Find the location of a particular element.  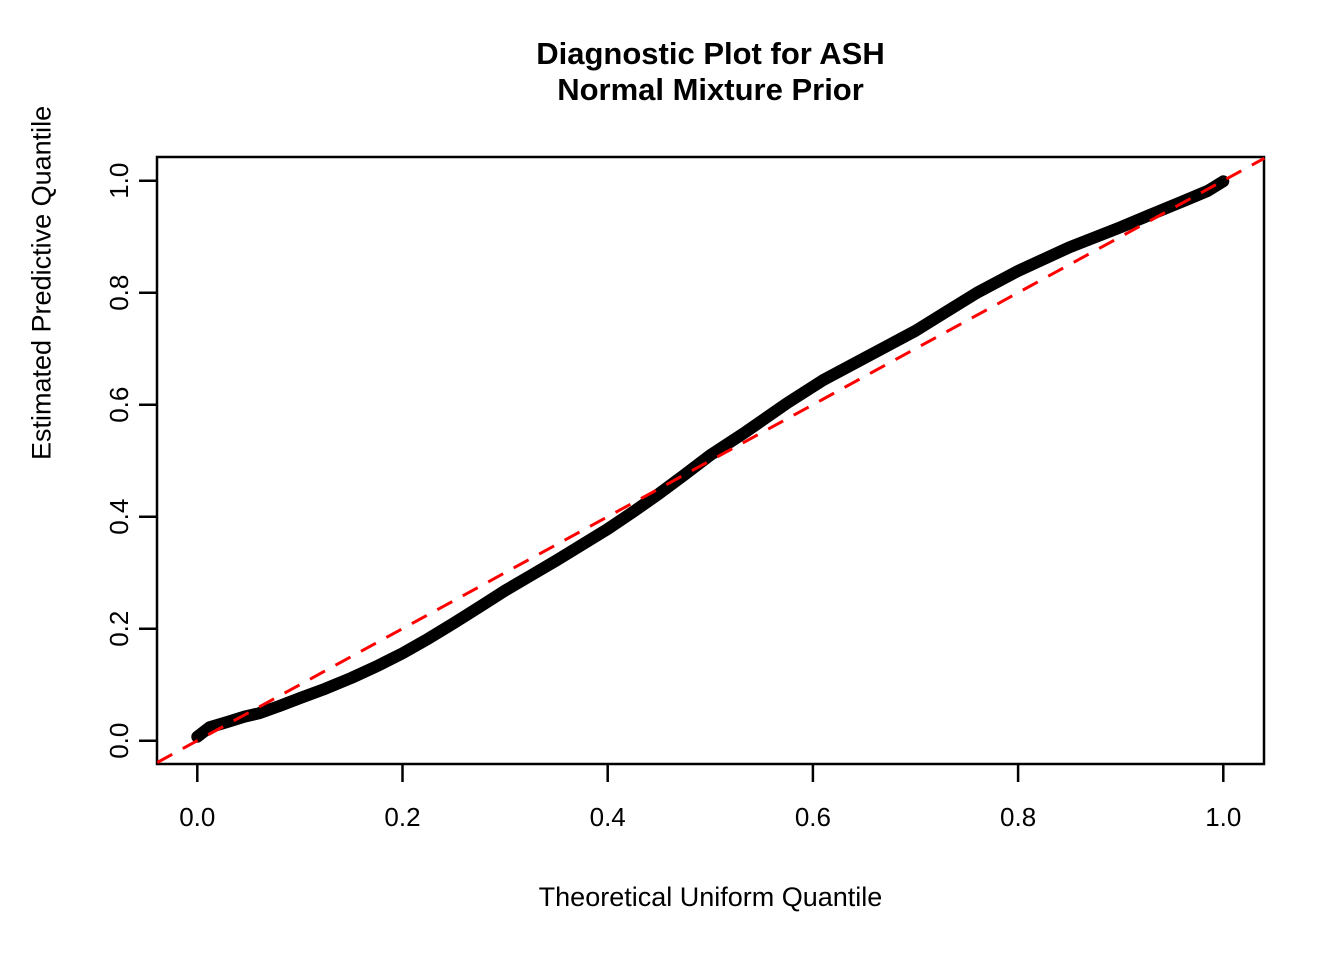

x-axis-tick-label: 0.6 is located at coordinates (813, 817).